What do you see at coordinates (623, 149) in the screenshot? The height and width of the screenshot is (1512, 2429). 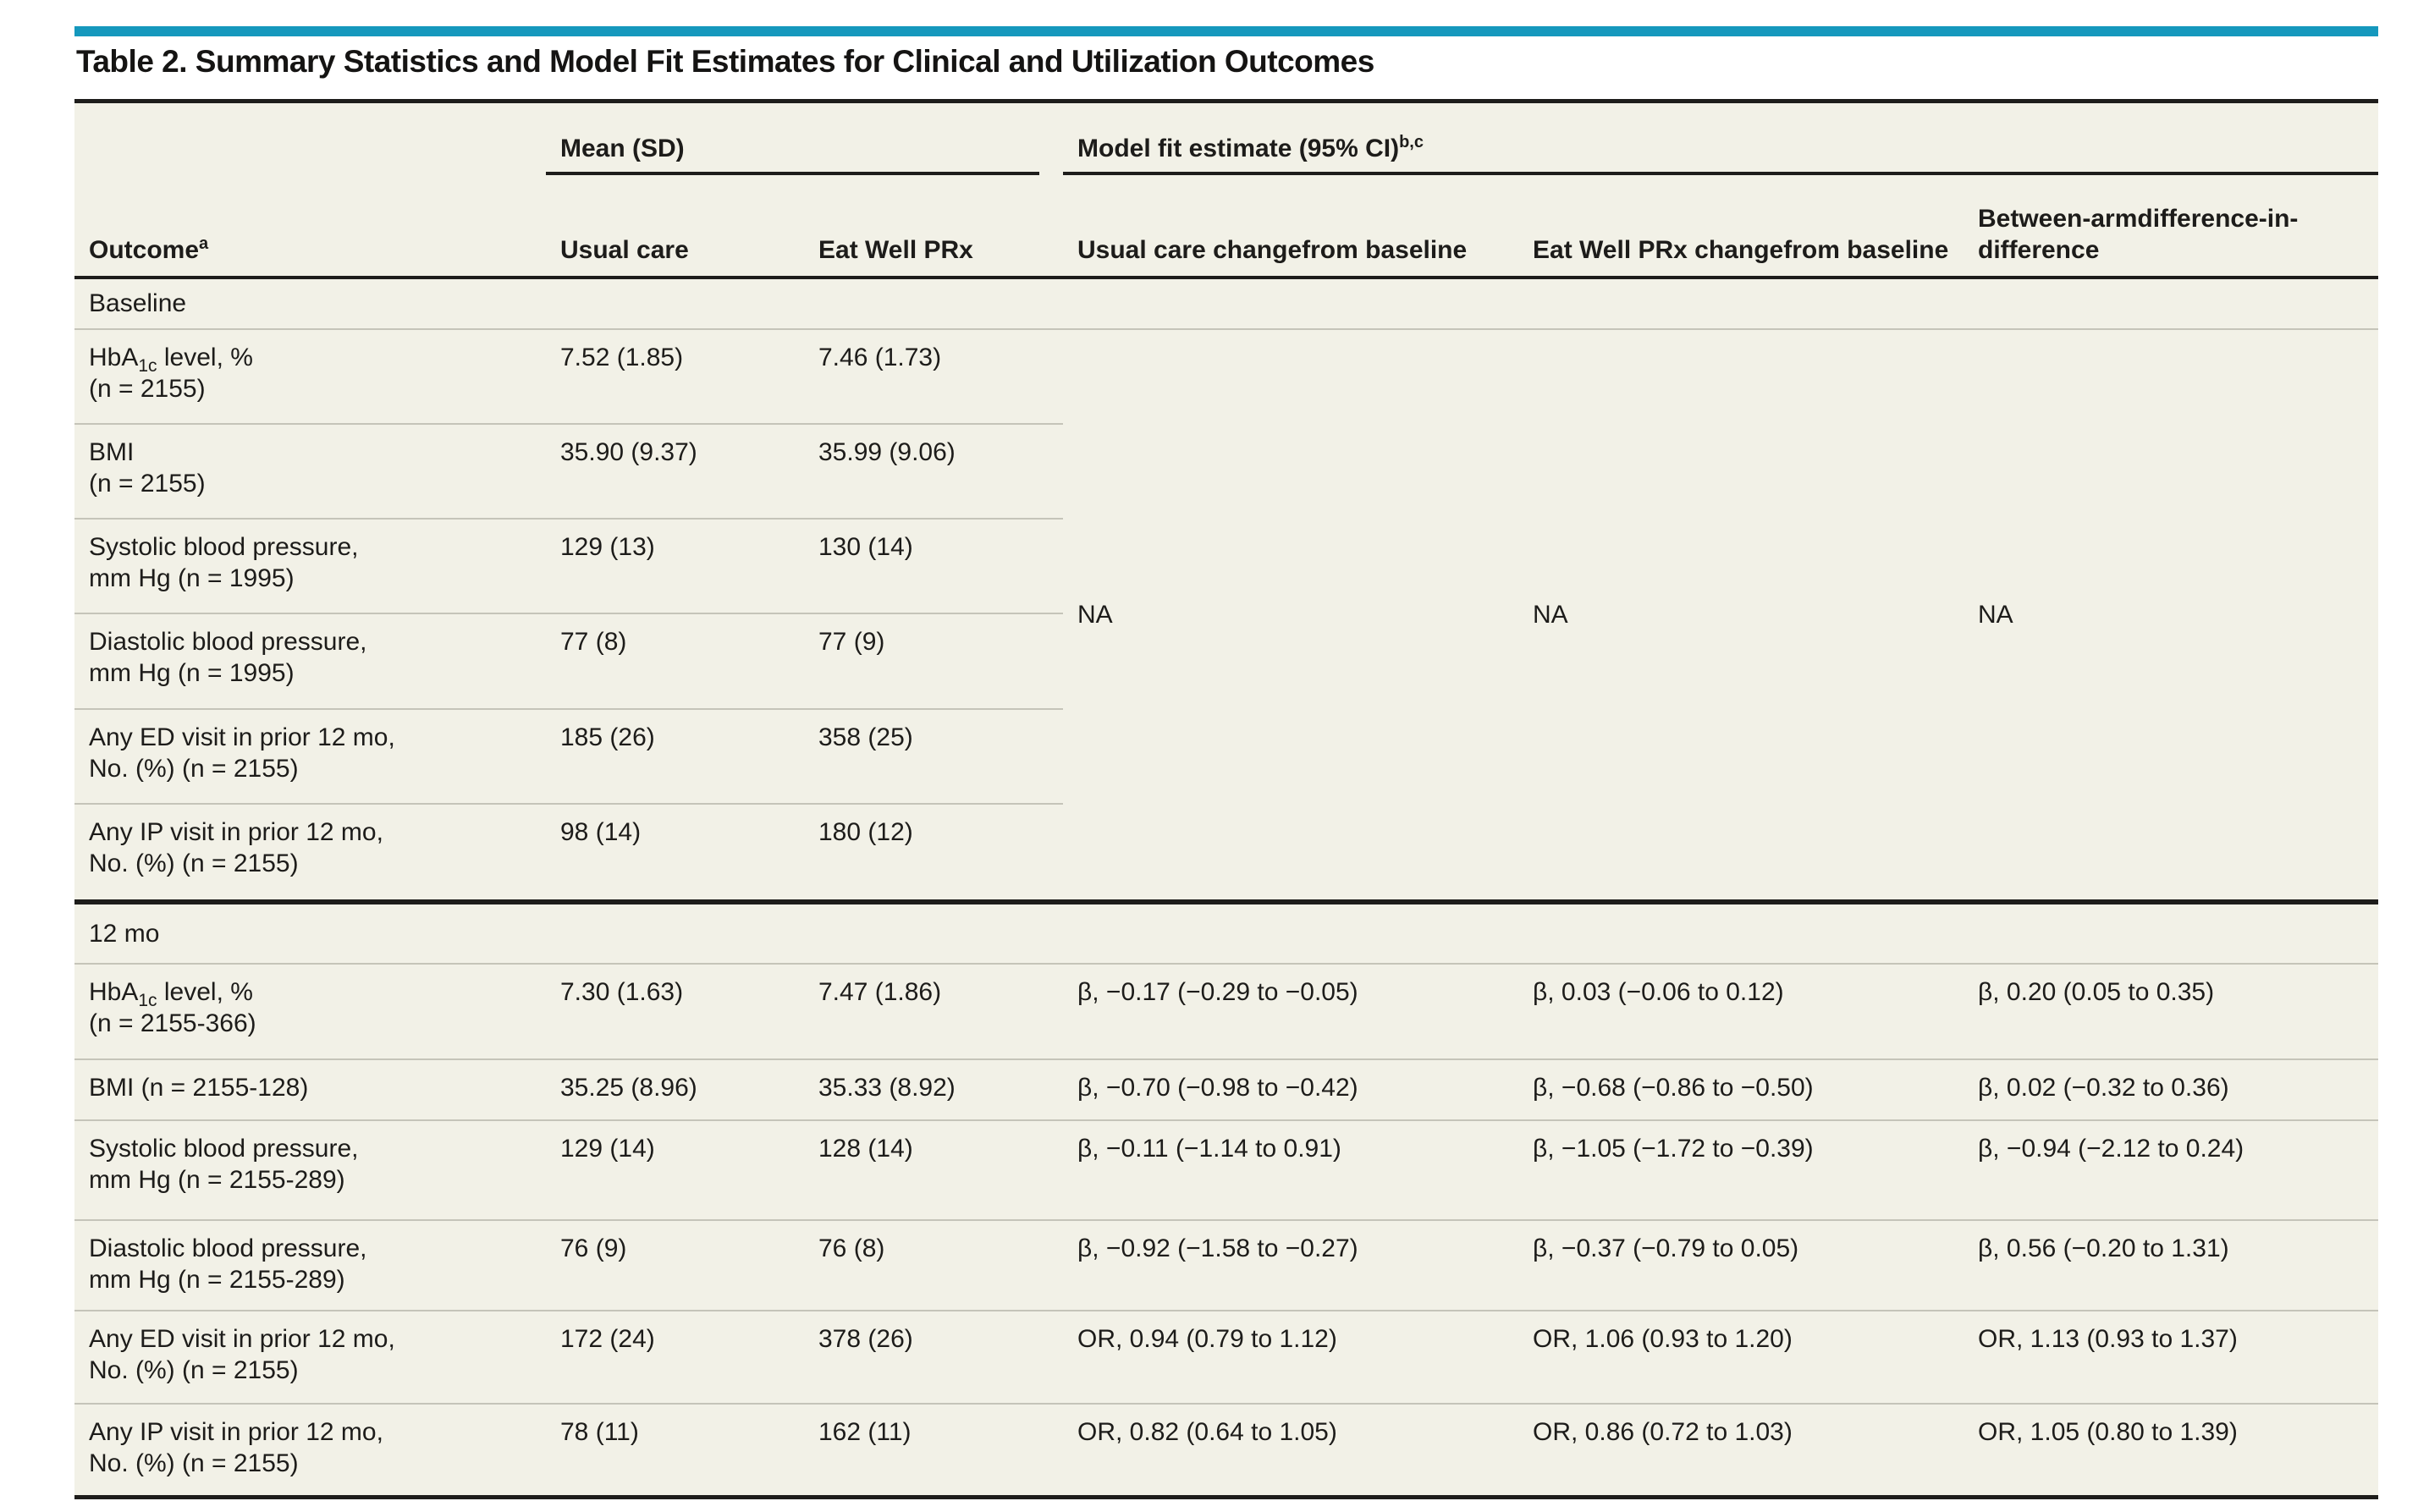 I see `mean-sd-spanner-label: Mean (SD)` at bounding box center [623, 149].